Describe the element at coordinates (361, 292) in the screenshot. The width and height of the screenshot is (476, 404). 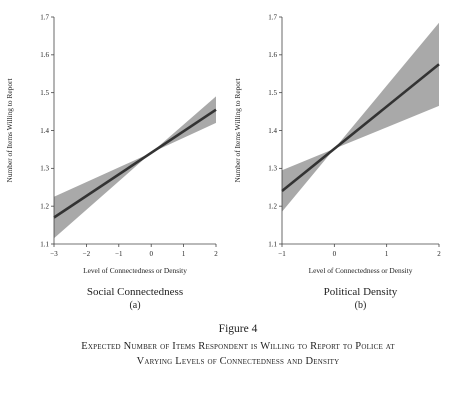
I see `panel-title: Political Density` at that location.